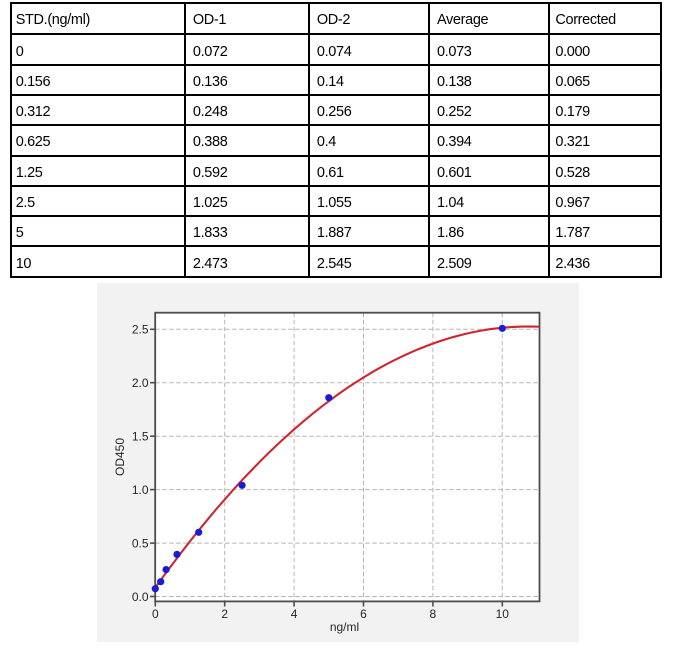 The width and height of the screenshot is (689, 647). What do you see at coordinates (433, 614) in the screenshot?
I see `svg-text: 8` at bounding box center [433, 614].